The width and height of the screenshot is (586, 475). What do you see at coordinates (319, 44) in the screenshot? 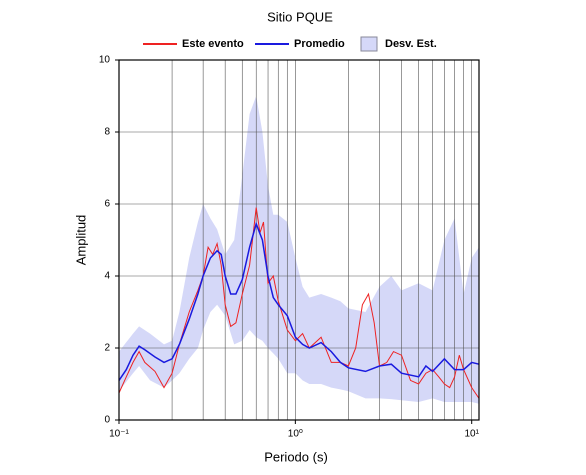
I see `legend-label: Promedio` at bounding box center [319, 44].